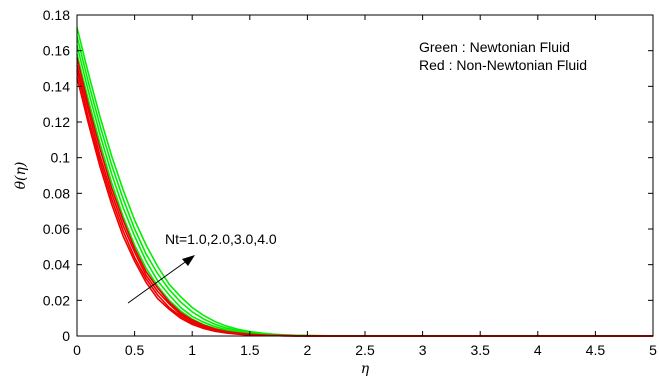  Describe the element at coordinates (56, 300) in the screenshot. I see `y-tick-label: 0.02` at that location.